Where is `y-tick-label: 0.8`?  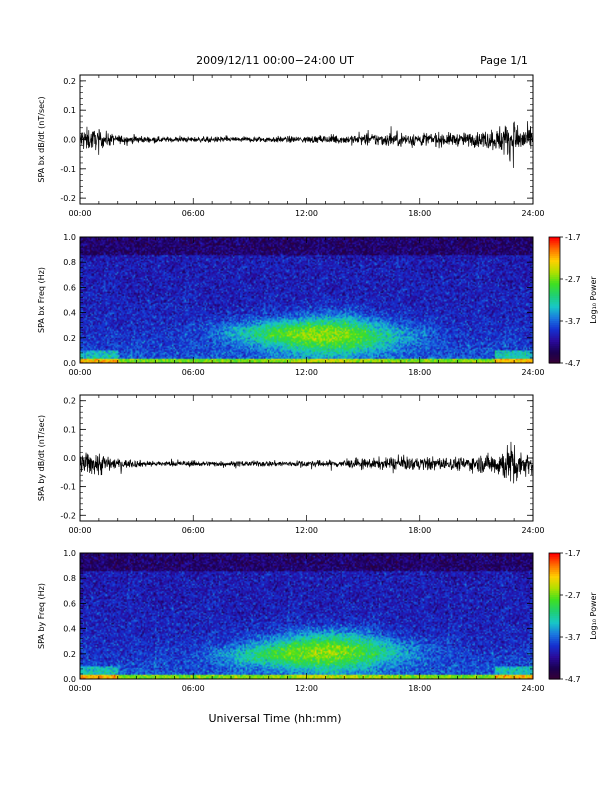
y-tick-label: 0.8 is located at coordinates (69, 578).